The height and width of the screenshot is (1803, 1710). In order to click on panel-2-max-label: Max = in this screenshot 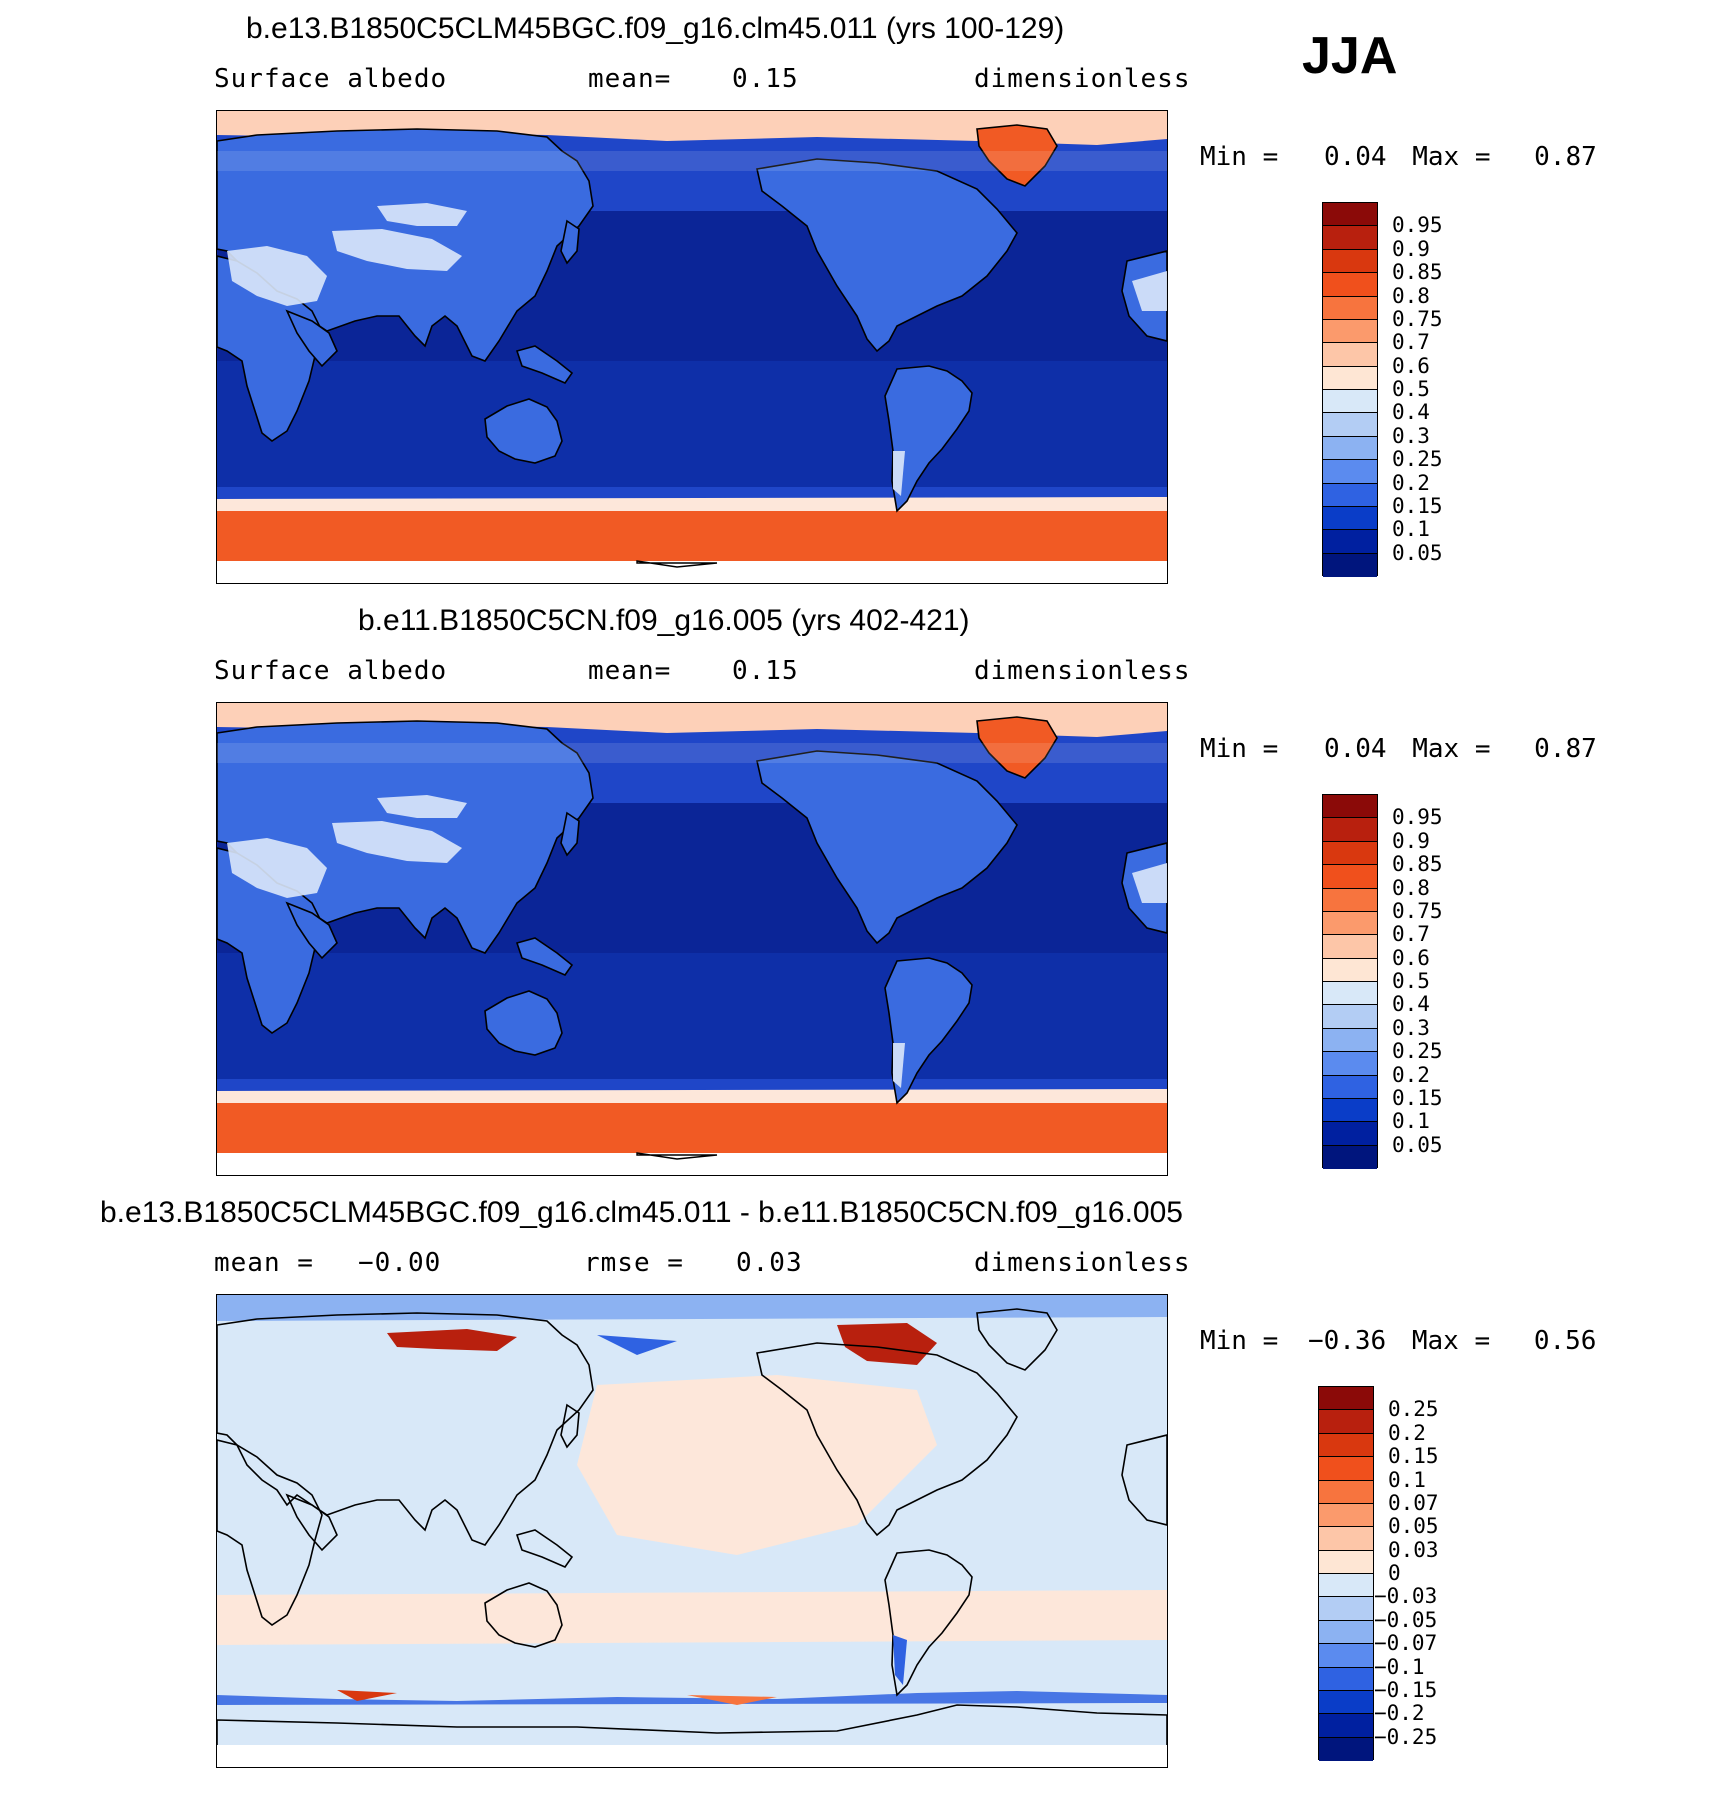, I will do `click(1451, 749)`.